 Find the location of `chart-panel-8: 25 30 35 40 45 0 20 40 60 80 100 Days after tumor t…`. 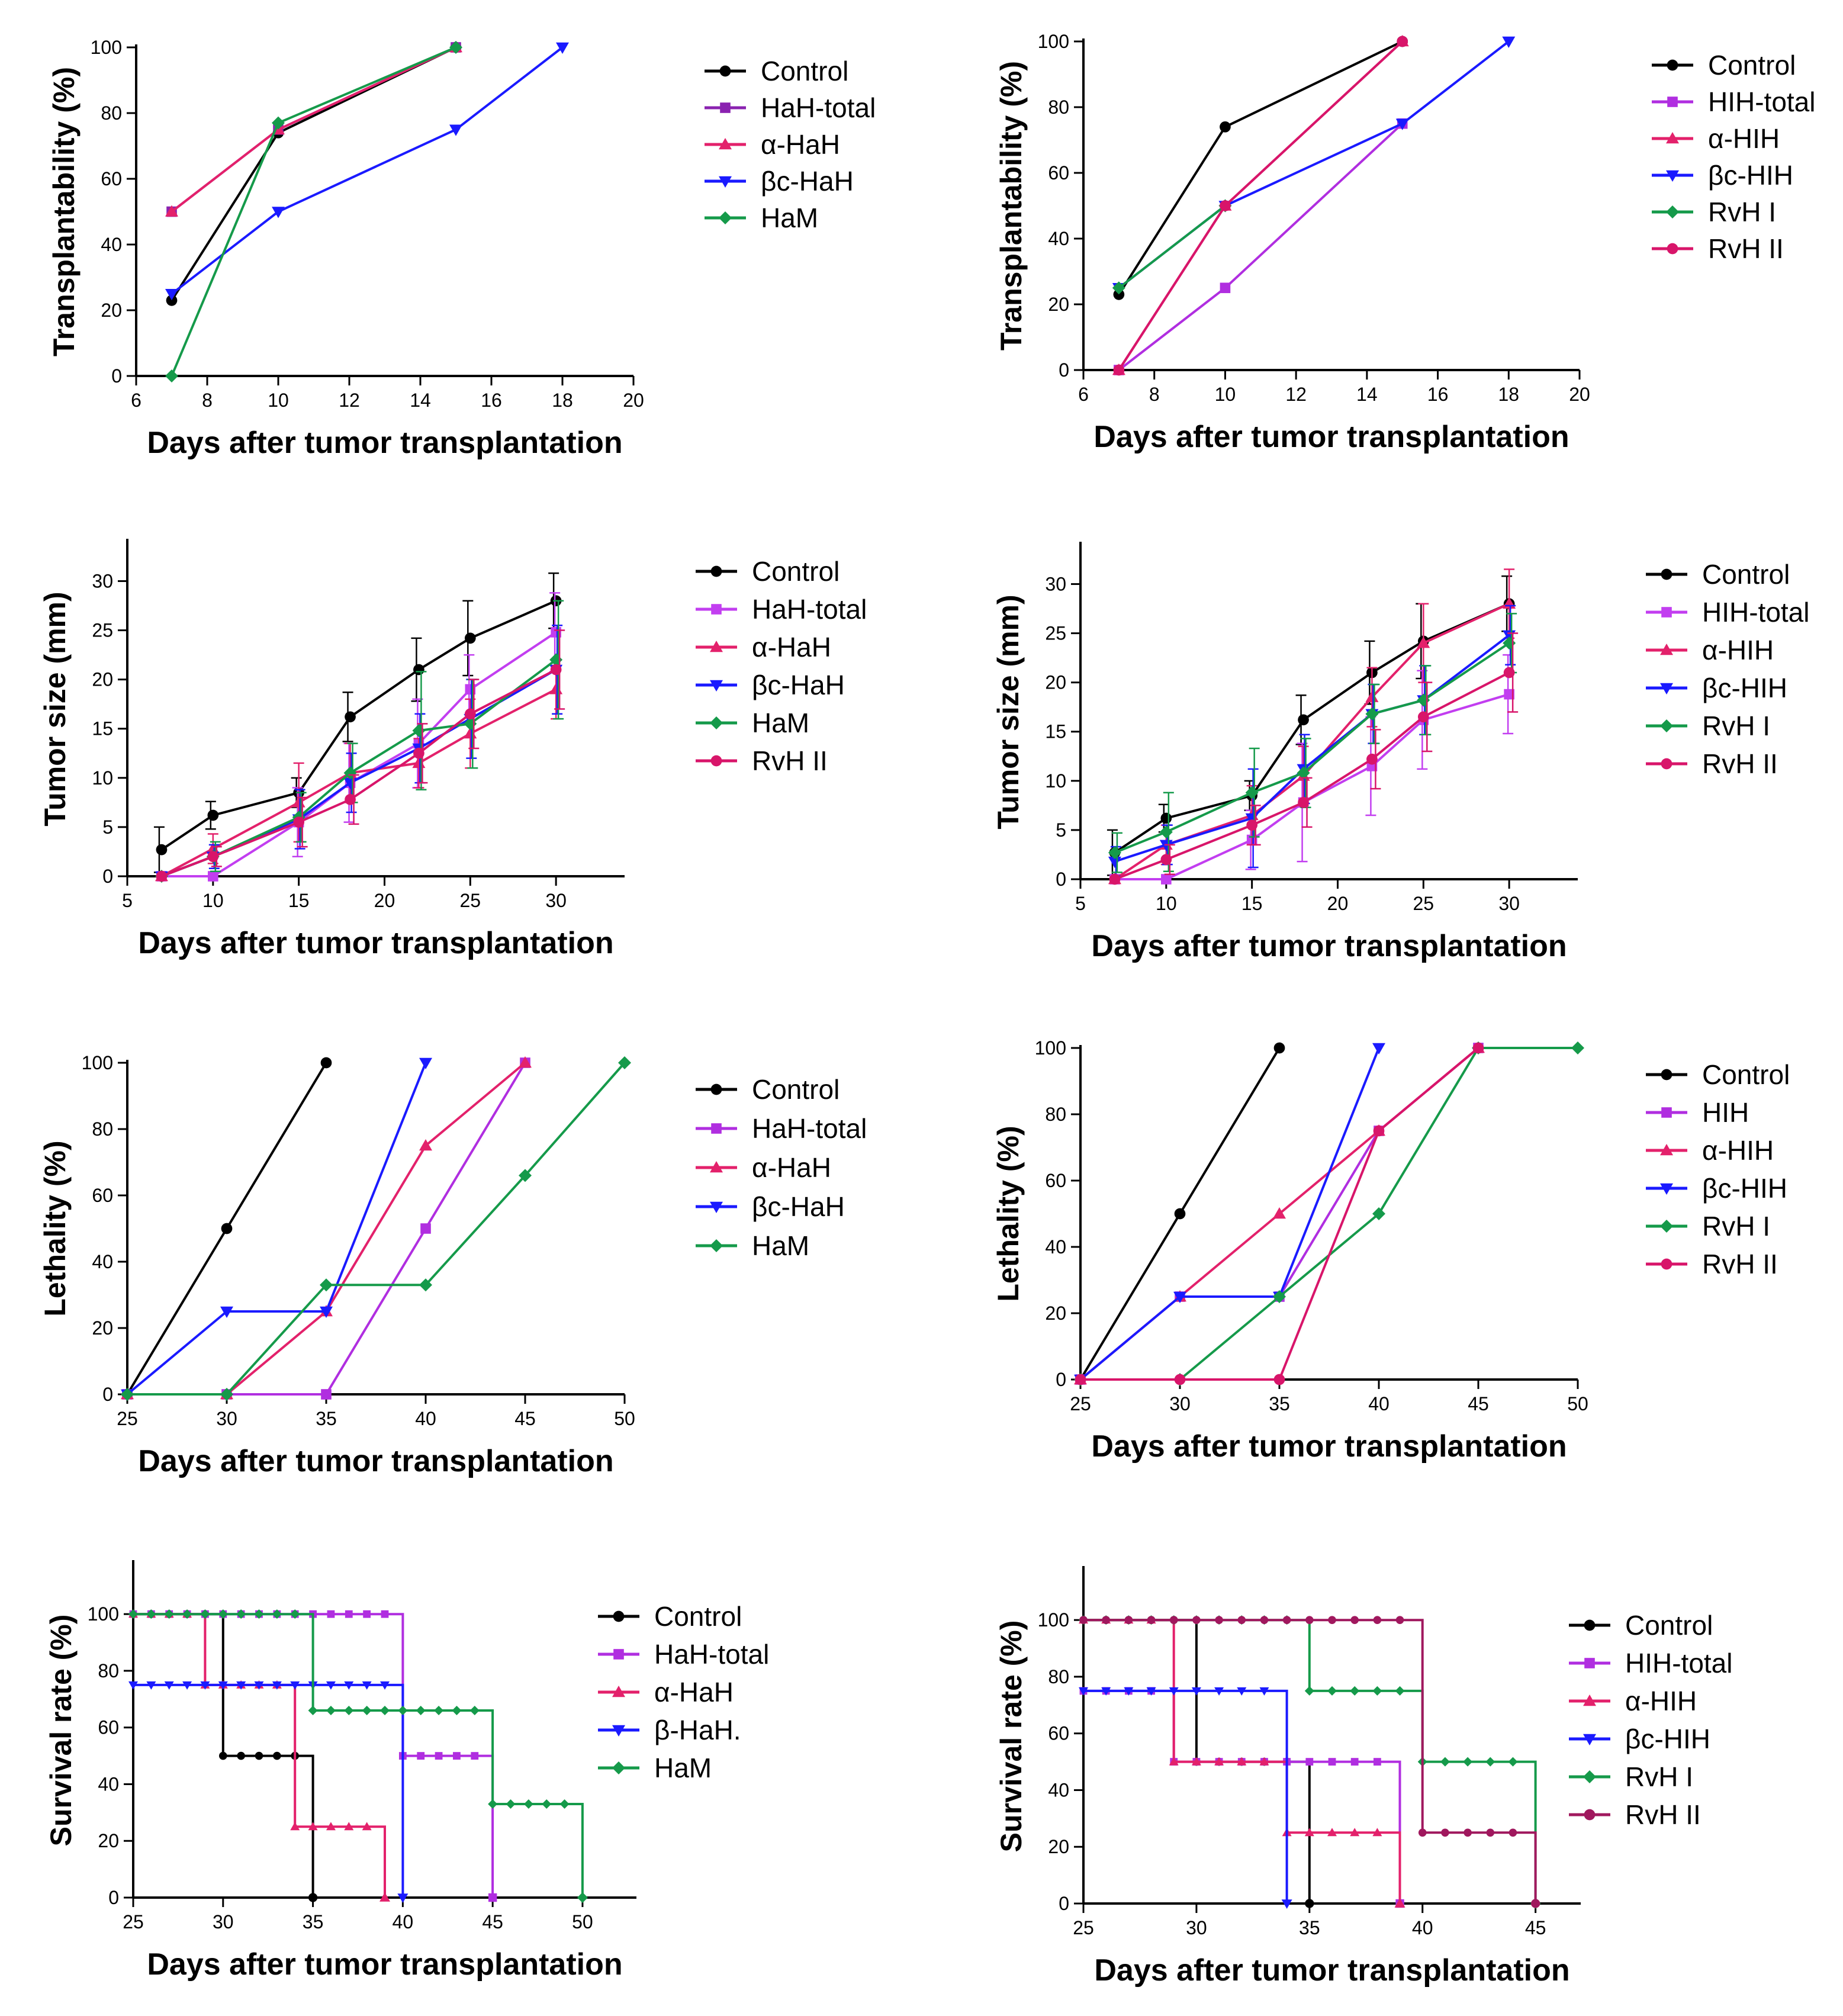

chart-panel-8: 25 30 35 40 45 0 20 40 60 80 100 Days after tumor t… is located at coordinates (1363, 1777).